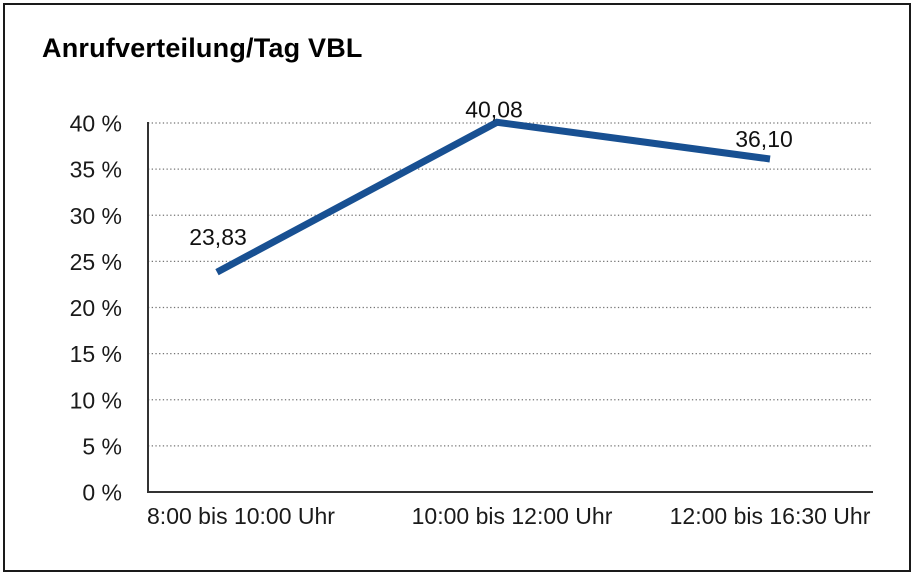 This screenshot has height=576, width=915. Describe the element at coordinates (96, 262) in the screenshot. I see `y-tick-label: 25 %` at that location.